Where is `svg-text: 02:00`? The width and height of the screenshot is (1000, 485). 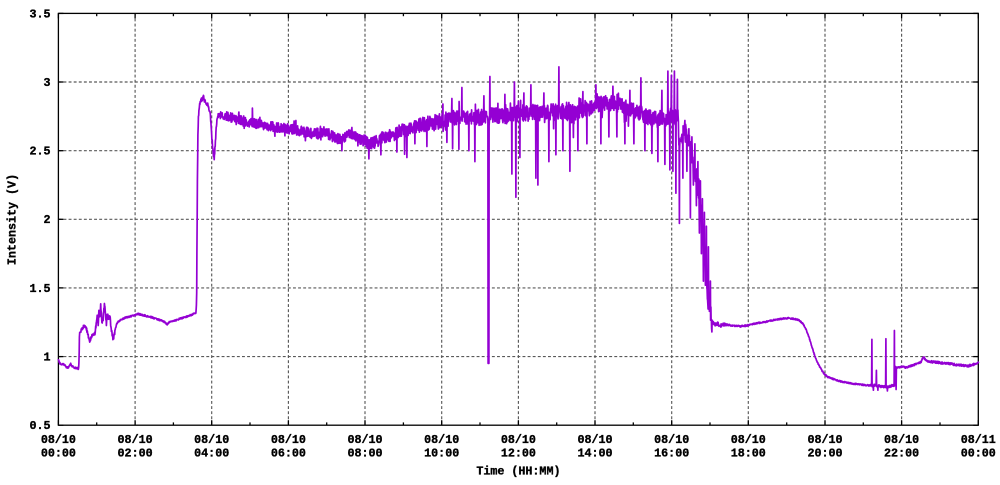
svg-text: 02:00 is located at coordinates (135, 453).